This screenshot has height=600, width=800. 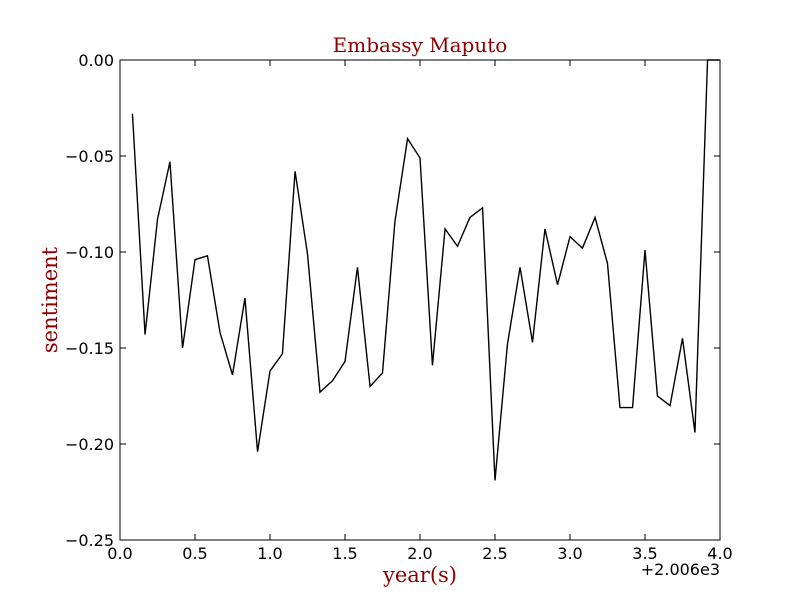 What do you see at coordinates (680, 569) in the screenshot?
I see `x-axis-offset-label: +2.006e3` at bounding box center [680, 569].